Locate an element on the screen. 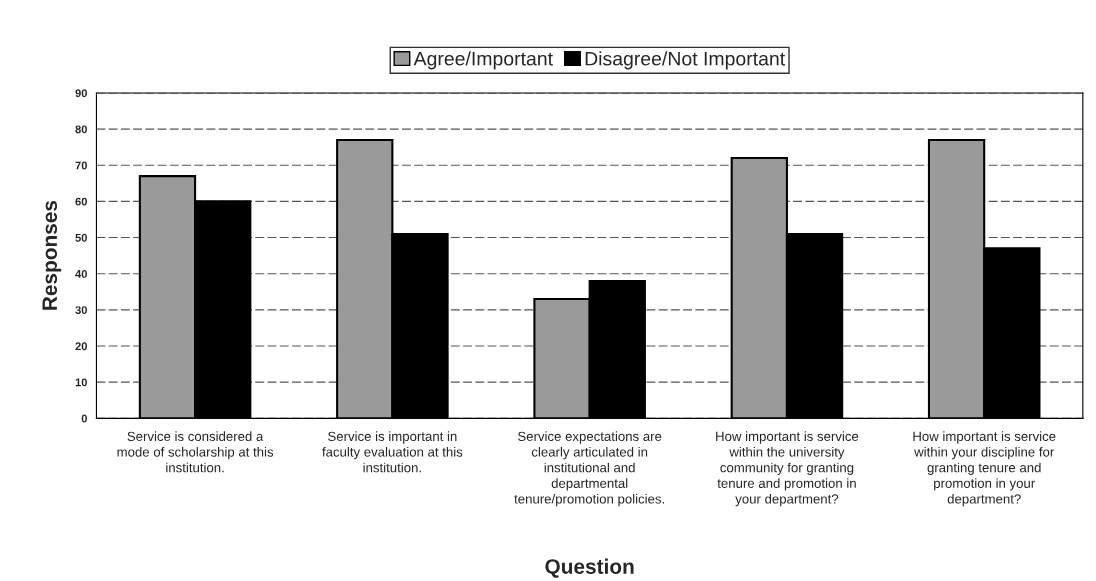 This screenshot has height=581, width=1096. y-tick-label: 30 is located at coordinates (81, 310).